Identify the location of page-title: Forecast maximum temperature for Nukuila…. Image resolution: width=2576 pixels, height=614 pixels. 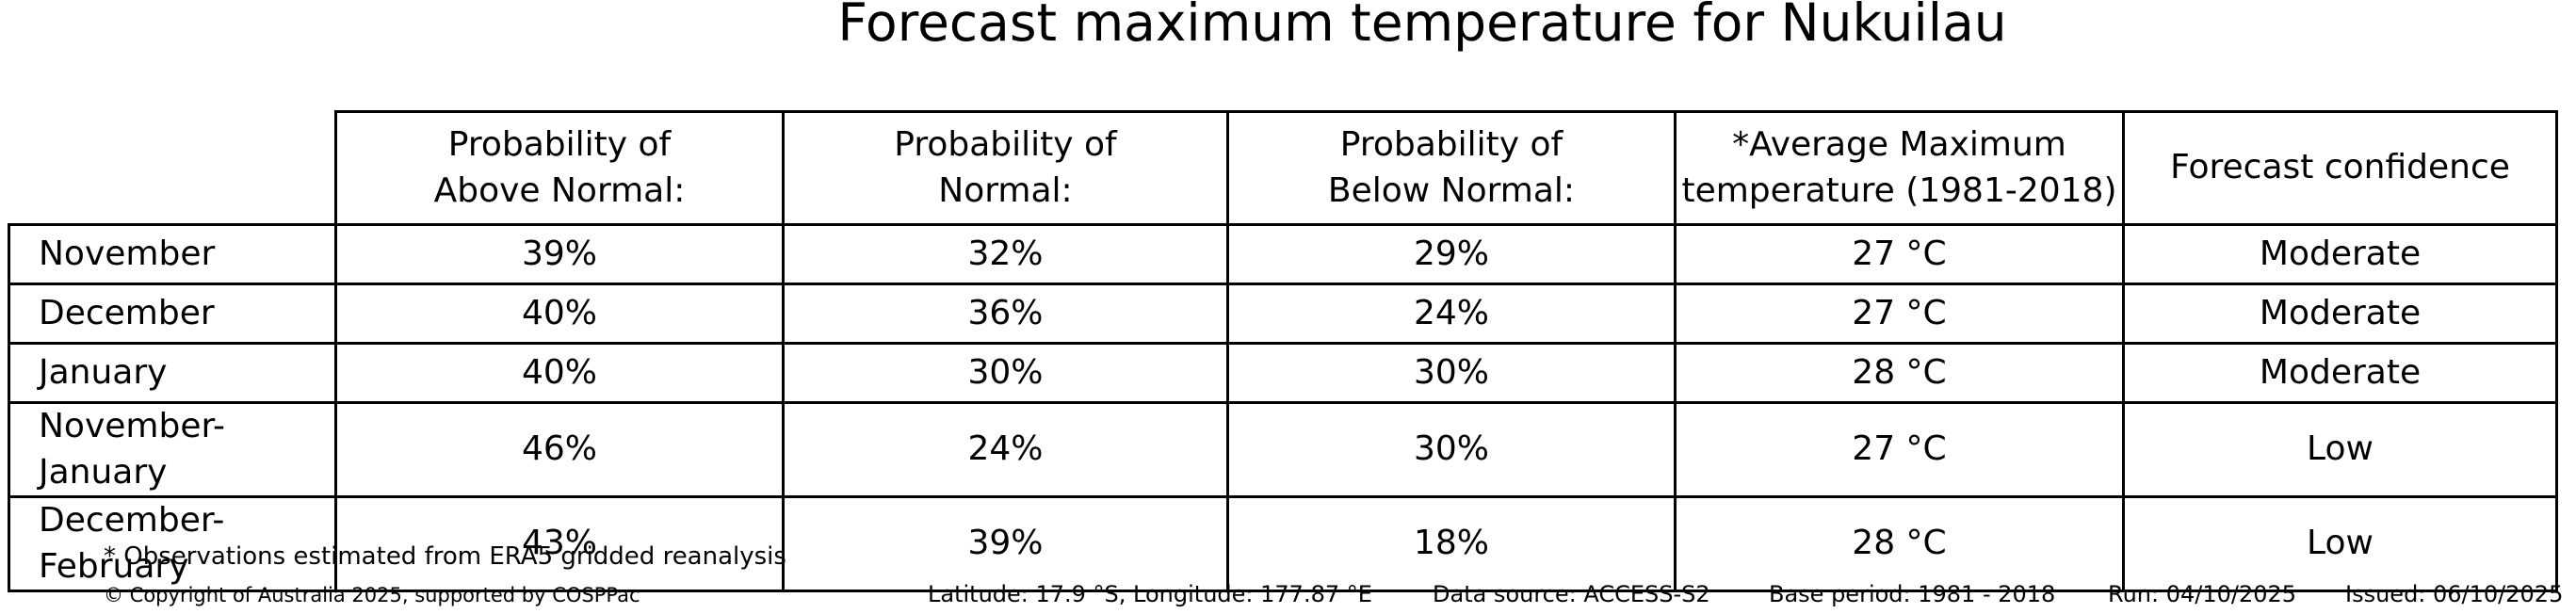
(1422, 26).